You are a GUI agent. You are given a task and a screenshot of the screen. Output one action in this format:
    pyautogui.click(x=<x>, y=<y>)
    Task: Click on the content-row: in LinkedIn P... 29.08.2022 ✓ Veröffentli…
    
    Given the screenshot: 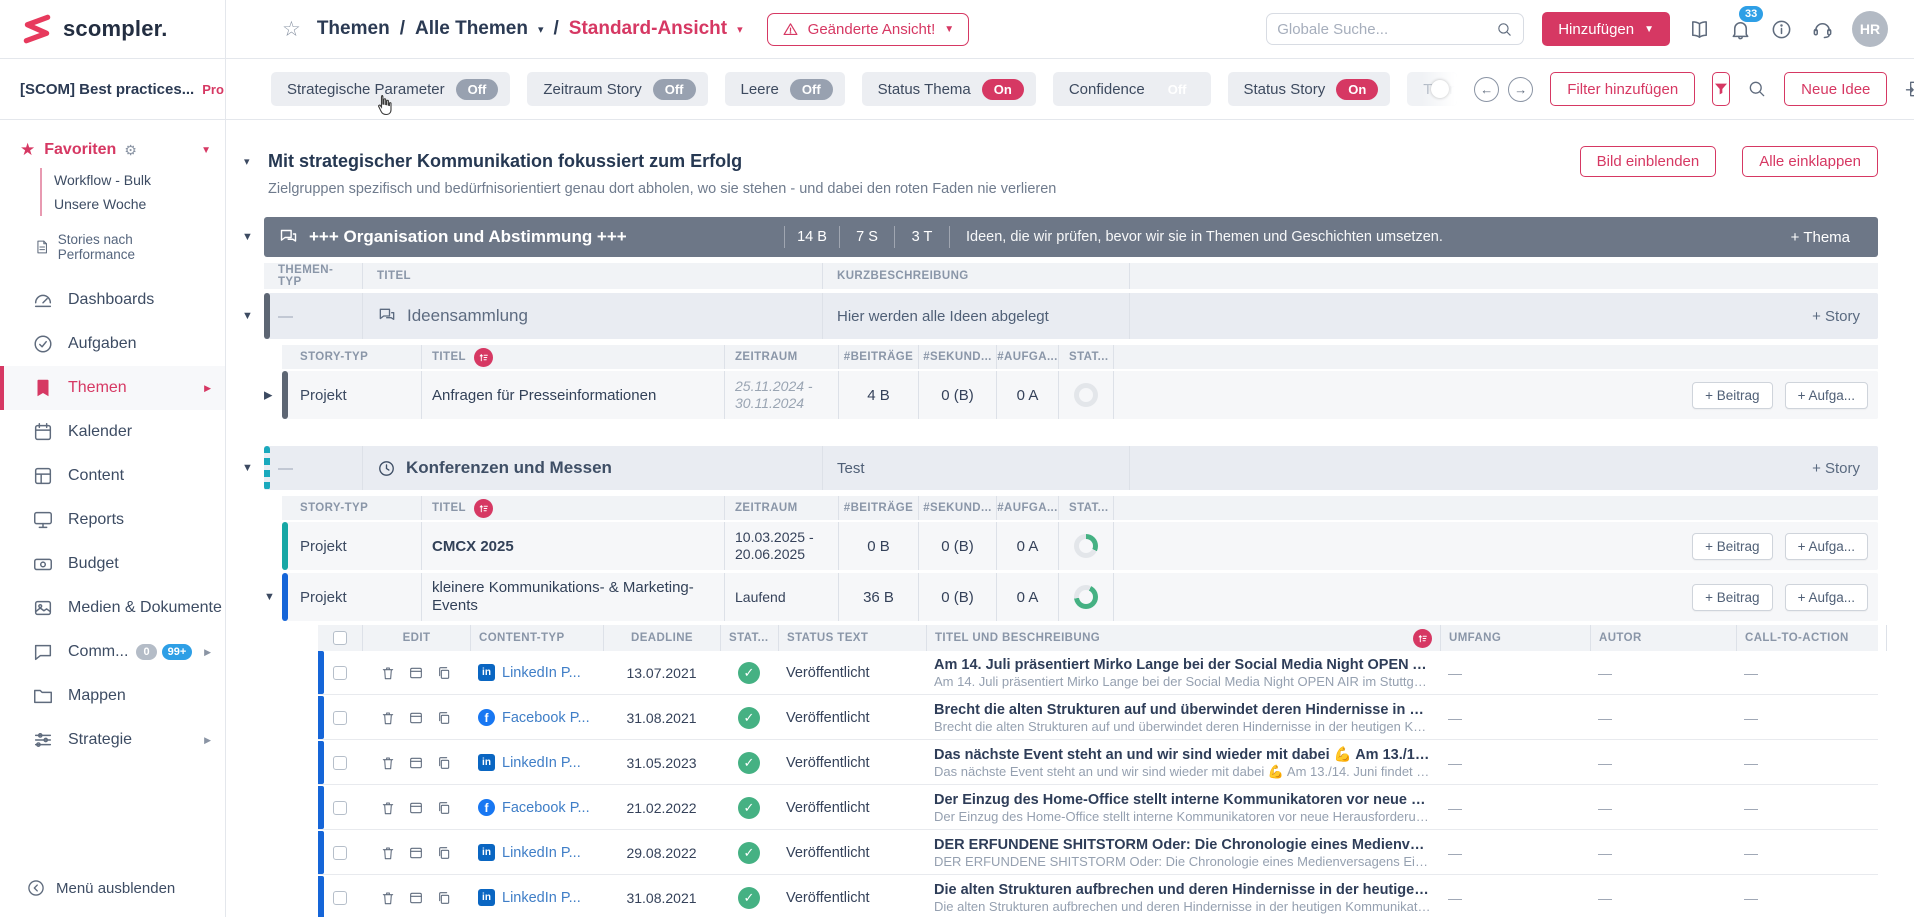 What is the action you would take?
    pyautogui.click(x=1098, y=853)
    